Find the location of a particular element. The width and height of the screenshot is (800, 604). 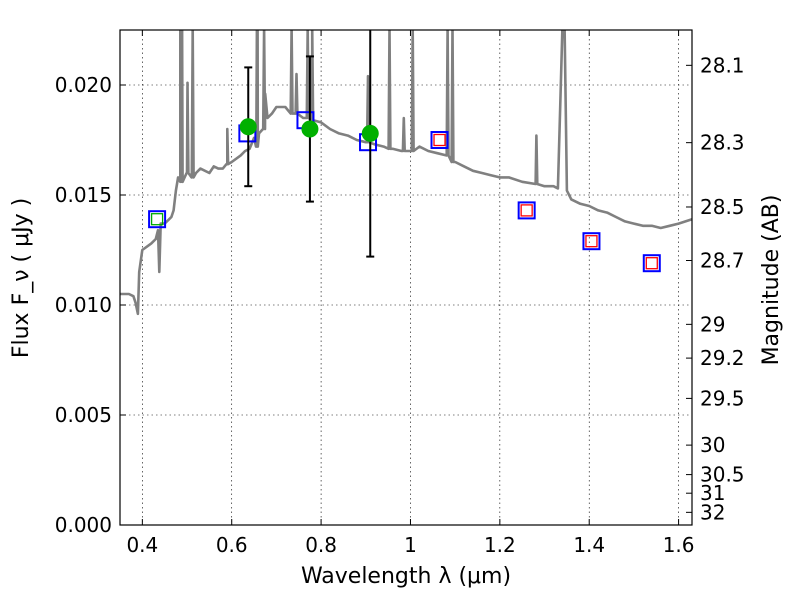

x-tick-label: 1.6 is located at coordinates (679, 545).